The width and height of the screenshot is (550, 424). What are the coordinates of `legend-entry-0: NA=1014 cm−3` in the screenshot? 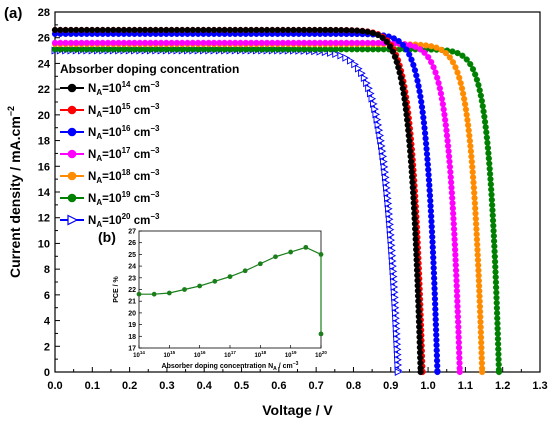 It's located at (110, 88).